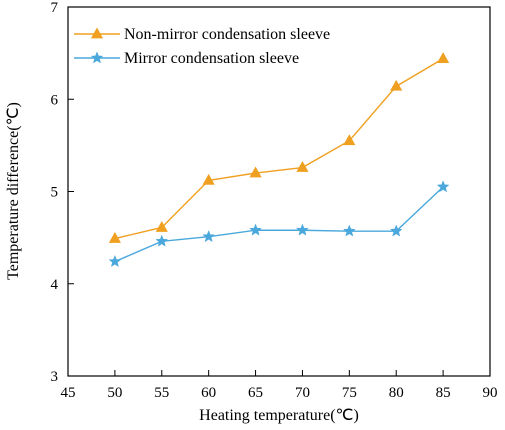  Describe the element at coordinates (396, 393) in the screenshot. I see `x-tick-label: 80` at that location.